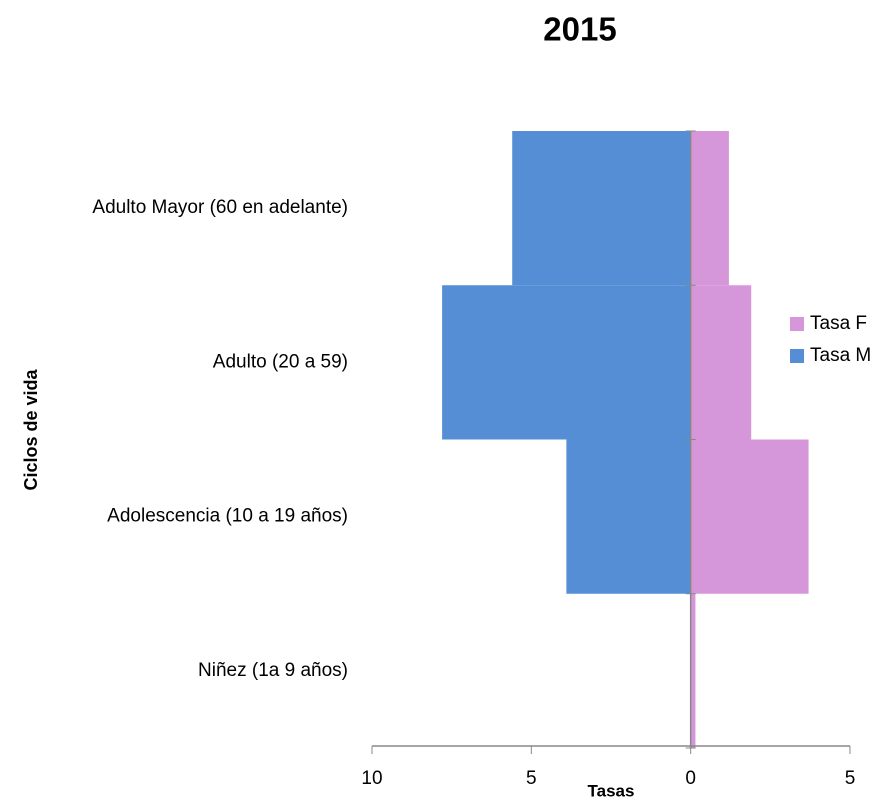 The height and width of the screenshot is (803, 893). What do you see at coordinates (227, 516) in the screenshot?
I see `y-tick-label: Adolescencia (10 a 19 años)` at bounding box center [227, 516].